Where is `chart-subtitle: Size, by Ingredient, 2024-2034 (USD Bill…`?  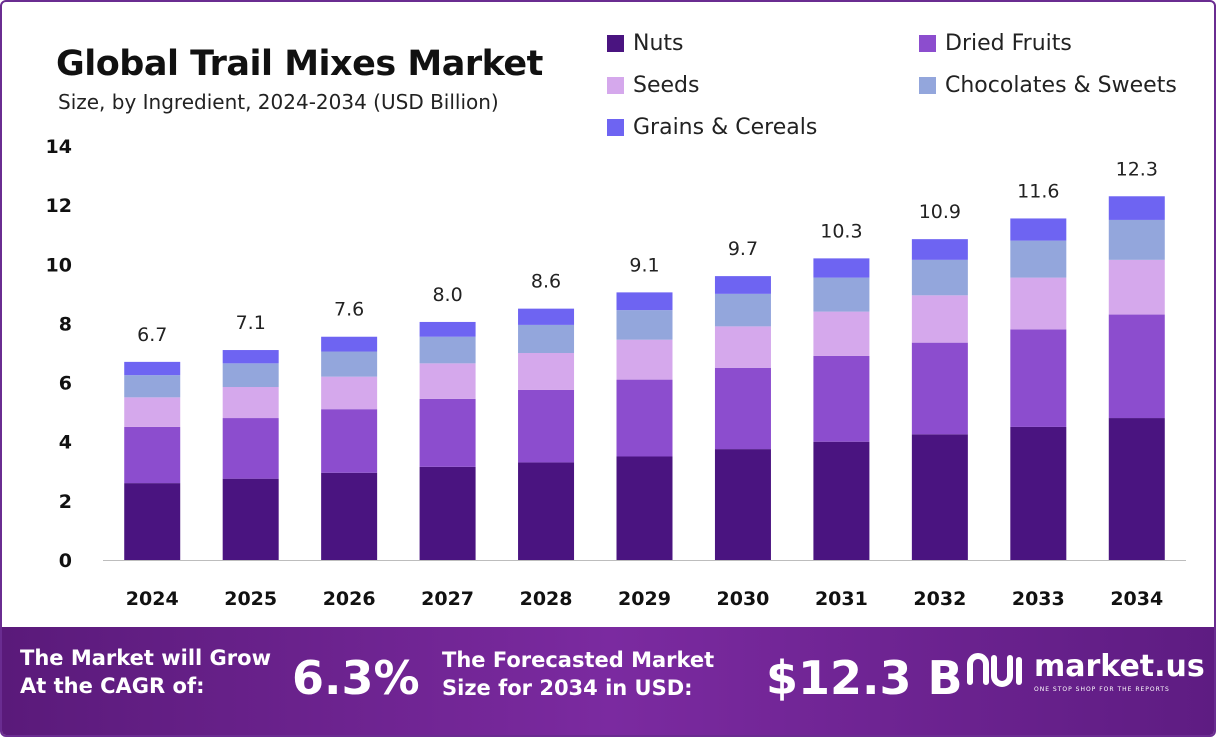 chart-subtitle: Size, by Ingredient, 2024-2034 (USD Bill… is located at coordinates (278, 102).